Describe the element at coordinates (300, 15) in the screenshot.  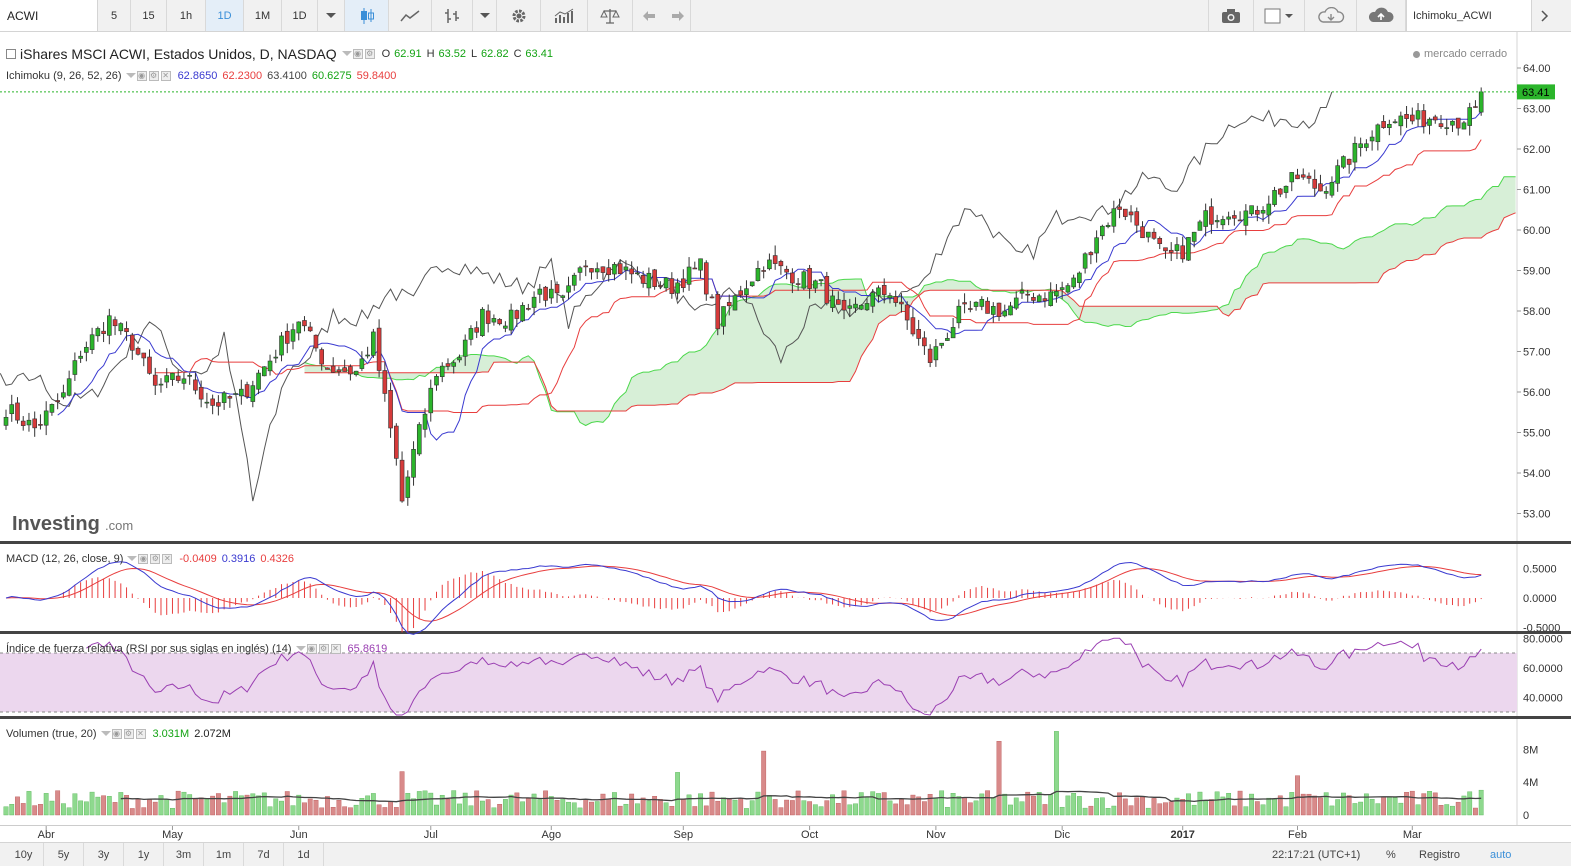
I see `interval-1d-alt-button: 1D` at that location.